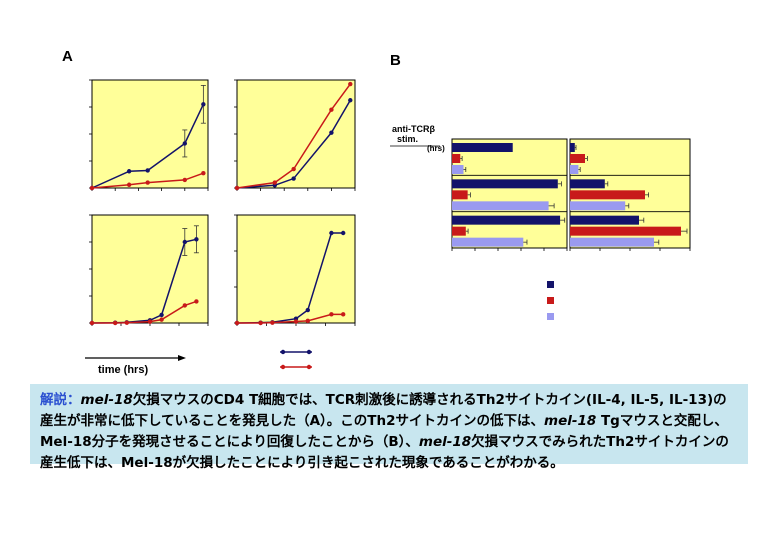 This screenshot has width=780, height=540. What do you see at coordinates (407, 139) in the screenshot?
I see `stim-label: stim.` at bounding box center [407, 139].